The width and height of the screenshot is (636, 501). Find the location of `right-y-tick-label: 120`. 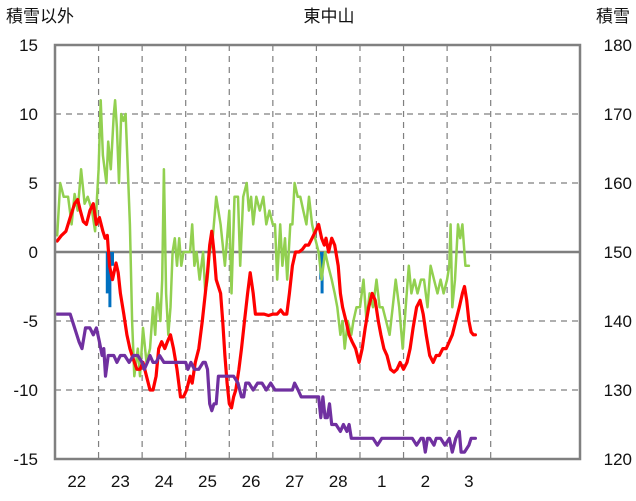

right-y-tick-label: 120 is located at coordinates (618, 459).